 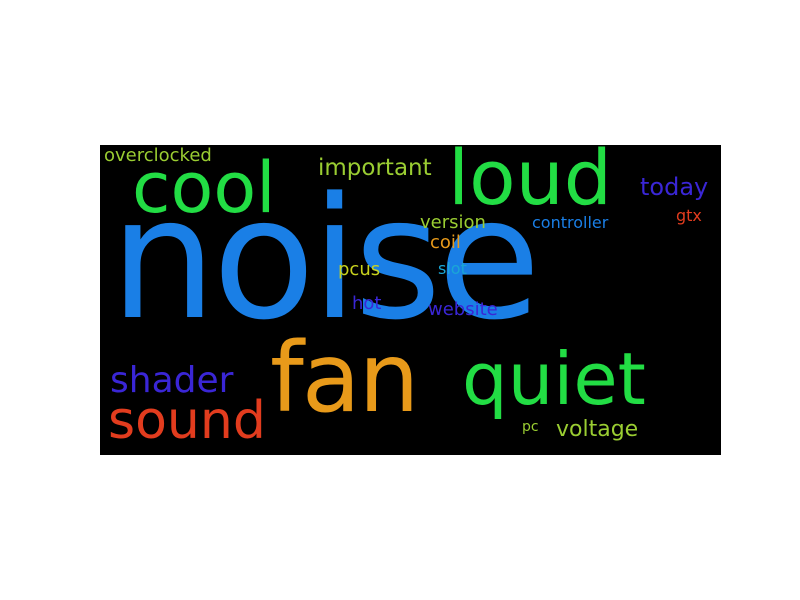 What do you see at coordinates (674, 187) in the screenshot?
I see `word-today: today` at bounding box center [674, 187].